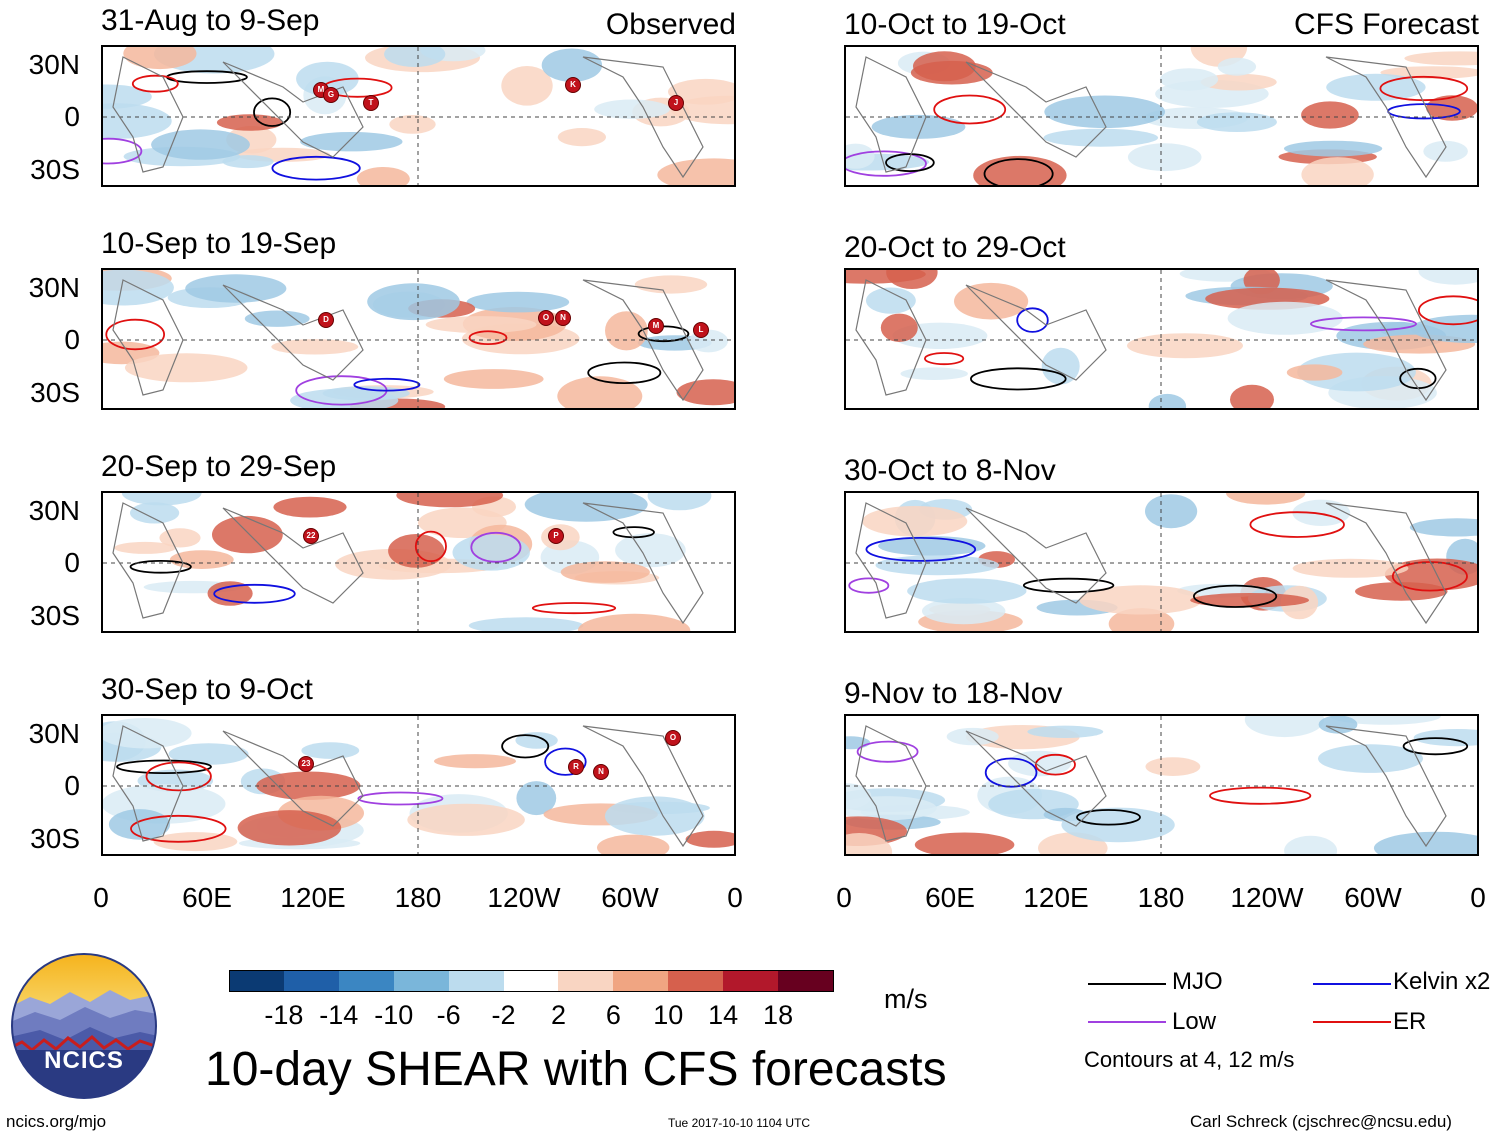 The height and width of the screenshot is (1137, 1510). Describe the element at coordinates (55, 838) in the screenshot. I see `lat-label-30s-4: 30S` at that location.